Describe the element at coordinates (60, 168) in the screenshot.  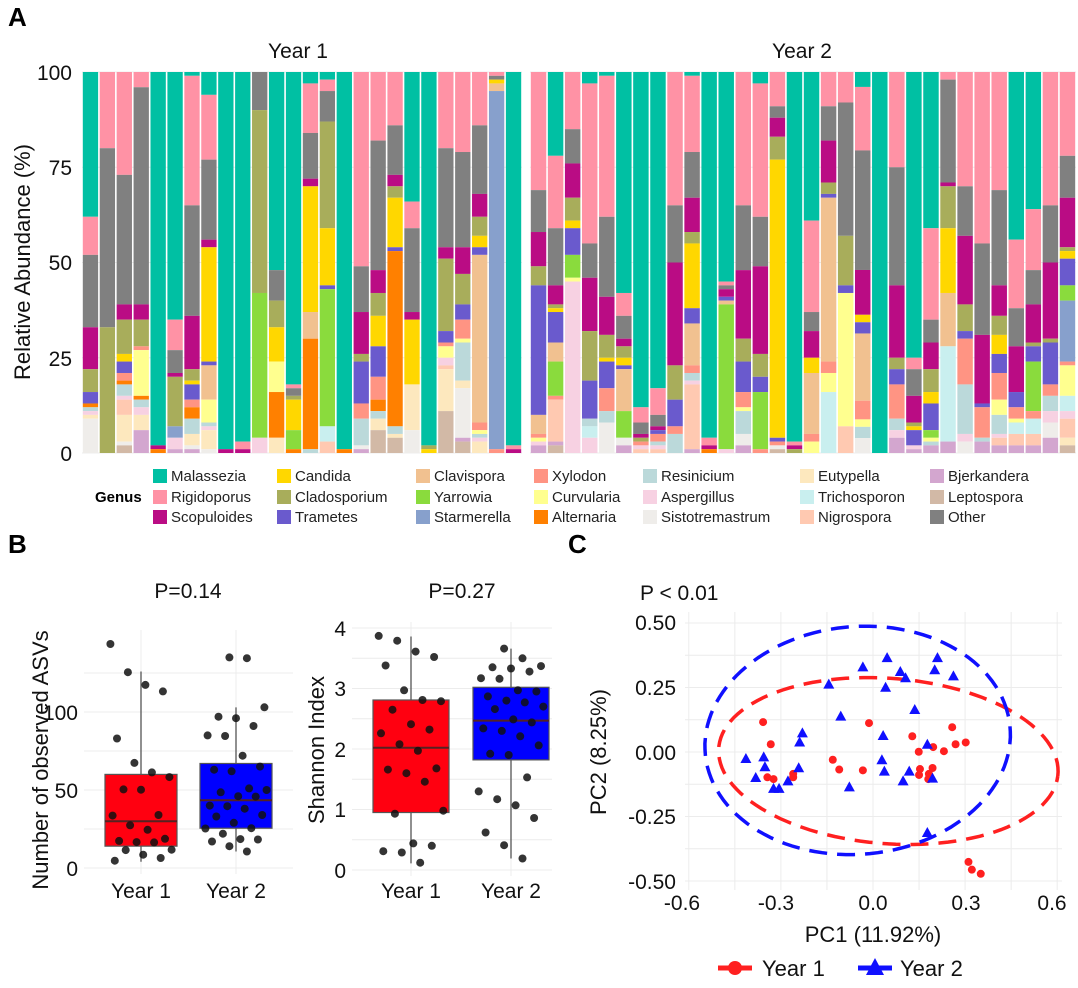
I see `y-tick-label: 75` at that location.